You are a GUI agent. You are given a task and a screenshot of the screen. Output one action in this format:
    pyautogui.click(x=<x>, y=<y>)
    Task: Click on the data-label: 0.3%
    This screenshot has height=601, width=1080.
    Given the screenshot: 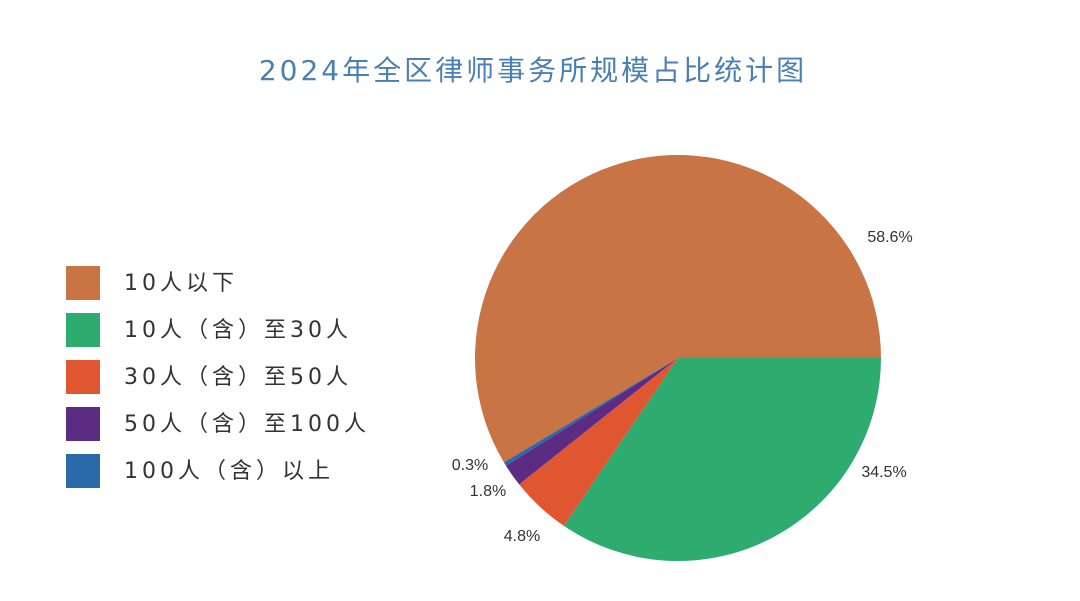 What is the action you would take?
    pyautogui.click(x=470, y=465)
    